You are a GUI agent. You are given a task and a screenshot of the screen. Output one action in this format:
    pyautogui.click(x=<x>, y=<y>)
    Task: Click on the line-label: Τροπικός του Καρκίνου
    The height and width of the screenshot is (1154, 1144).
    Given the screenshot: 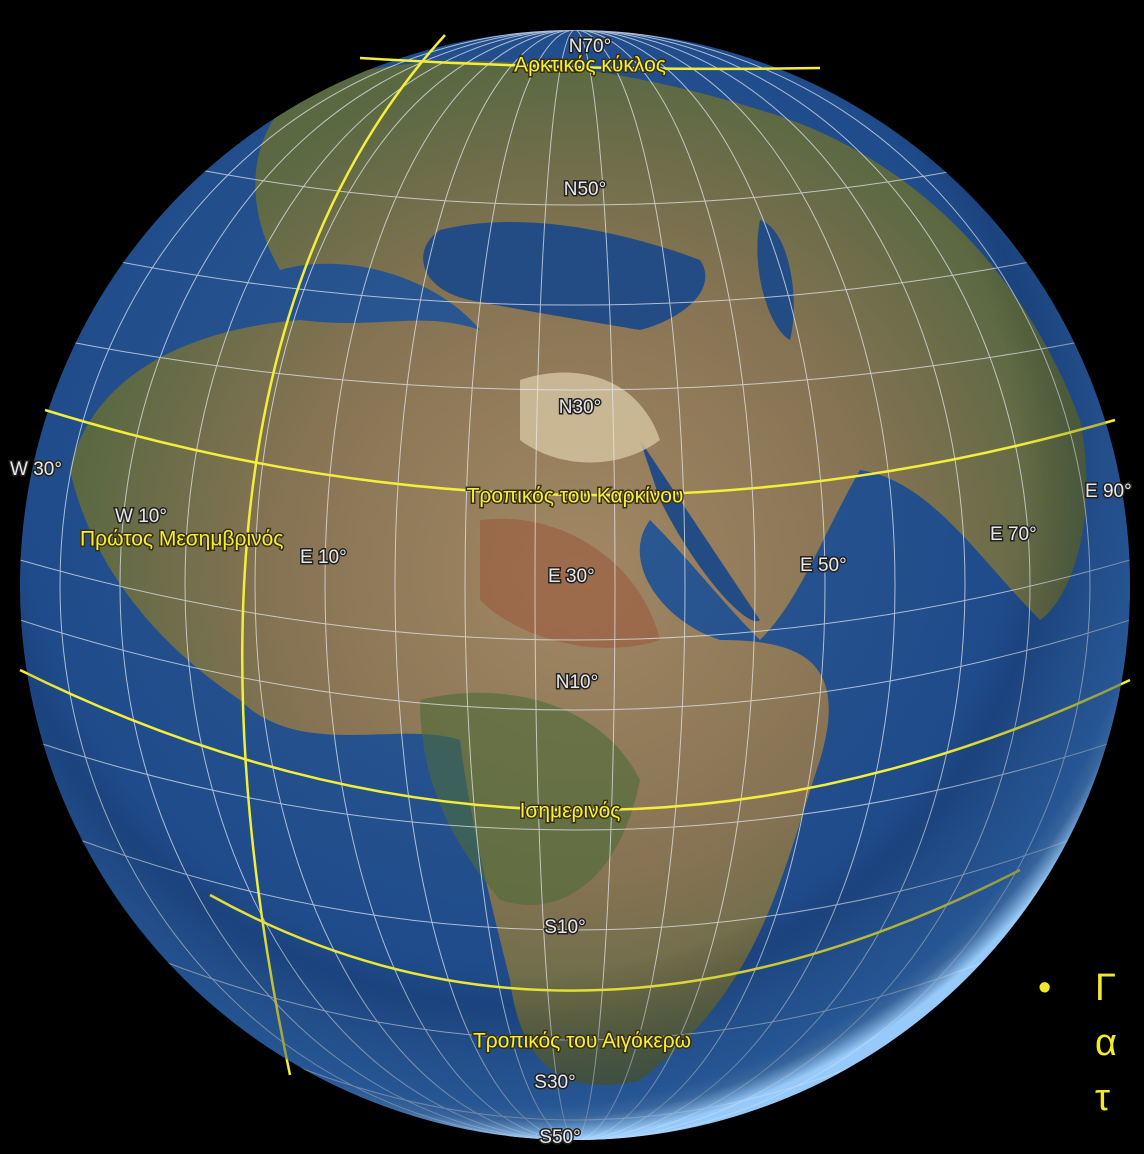 What is the action you would take?
    pyautogui.click(x=575, y=496)
    